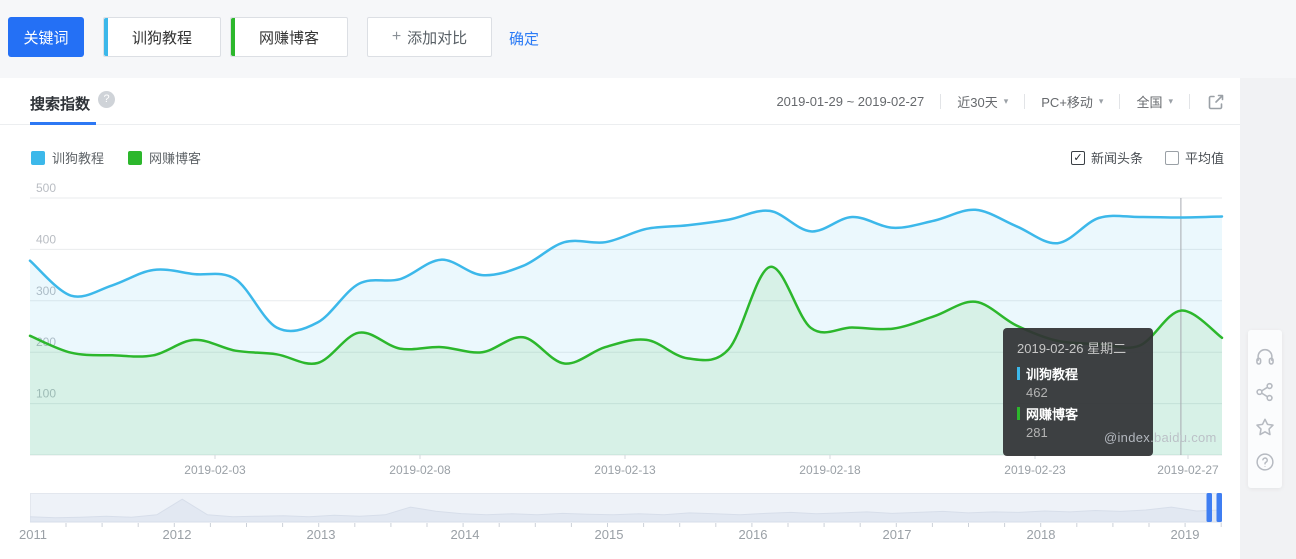 The width and height of the screenshot is (1296, 559). I want to click on filter-items: 近30天 ▾ PC+移动 ▾ 全国 ▾, so click(1064, 101).